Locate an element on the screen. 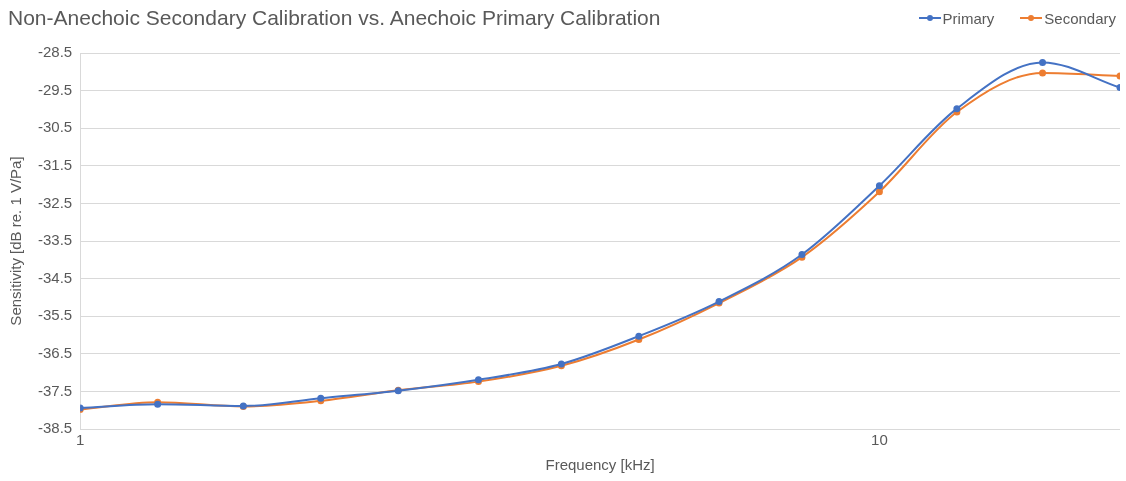 The height and width of the screenshot is (481, 1126). y-tick-label: -37.5 is located at coordinates (55, 390).